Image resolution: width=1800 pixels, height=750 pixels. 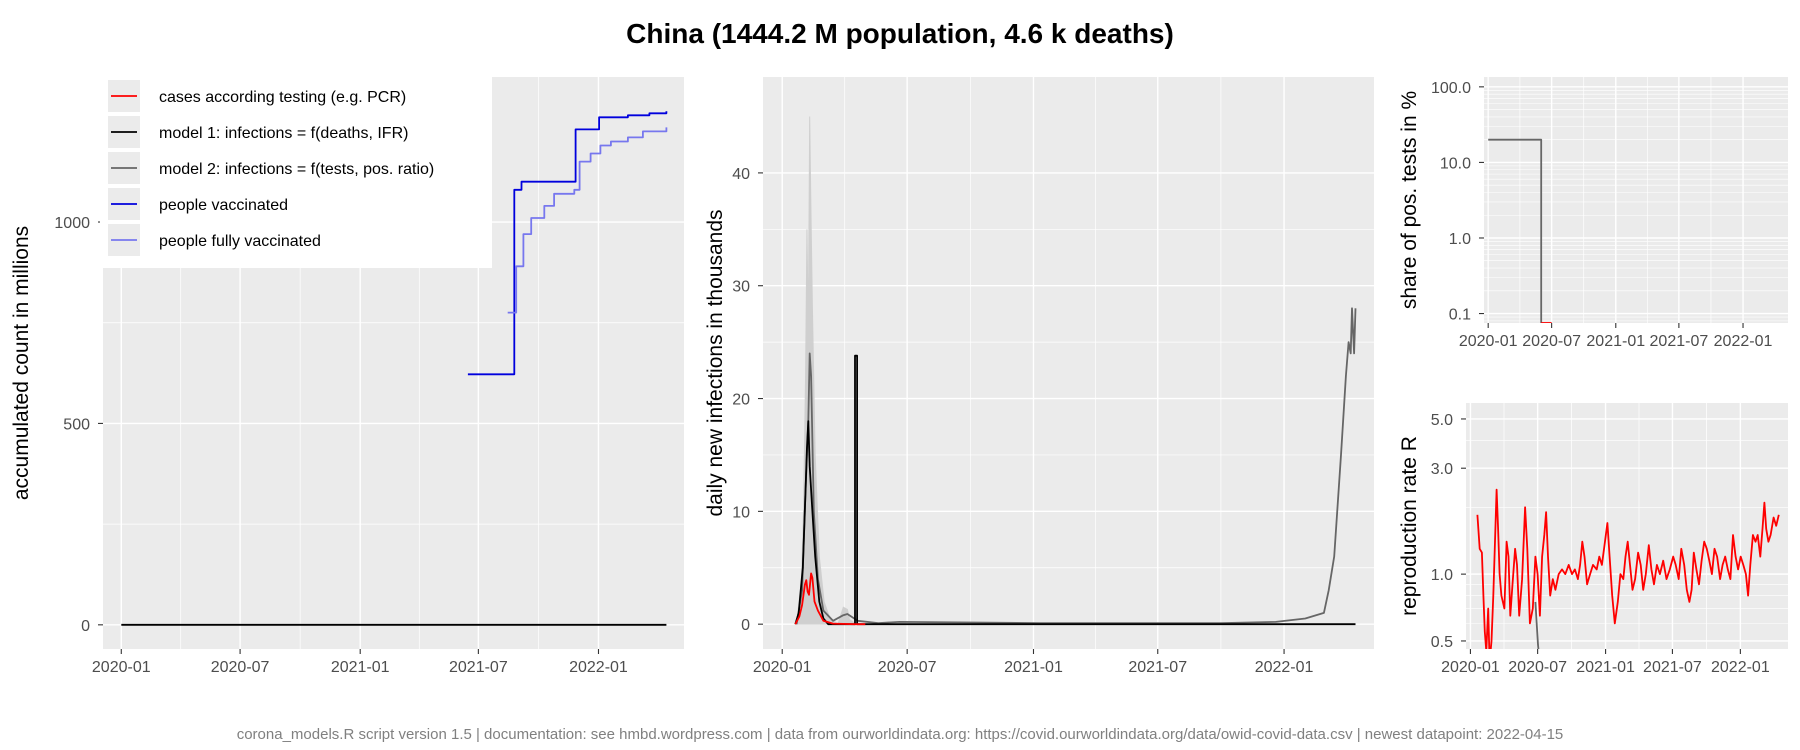 I want to click on legend-label: cases according testing (e.g. PCR), so click(x=282, y=97).